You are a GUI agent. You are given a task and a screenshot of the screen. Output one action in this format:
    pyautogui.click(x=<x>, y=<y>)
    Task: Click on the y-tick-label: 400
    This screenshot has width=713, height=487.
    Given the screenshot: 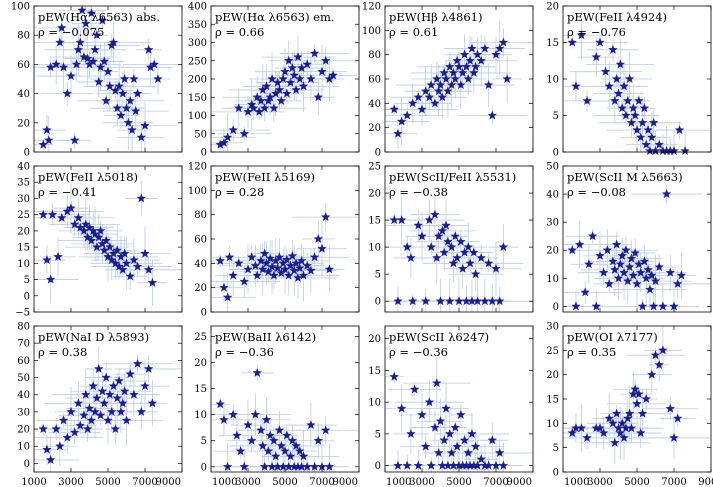 What is the action you would take?
    pyautogui.click(x=197, y=7)
    